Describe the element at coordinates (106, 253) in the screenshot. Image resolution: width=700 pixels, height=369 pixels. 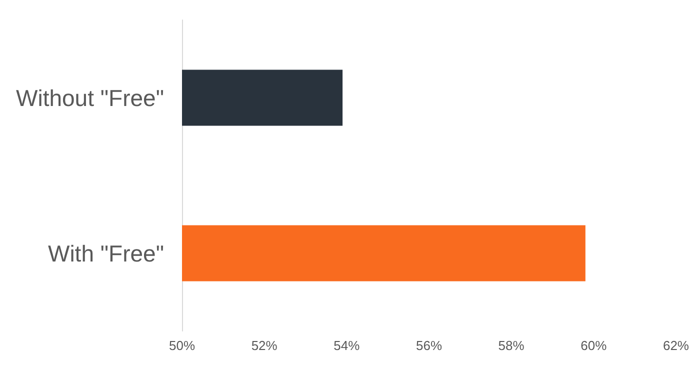
I see `y-tick-label: With "Free"` at that location.